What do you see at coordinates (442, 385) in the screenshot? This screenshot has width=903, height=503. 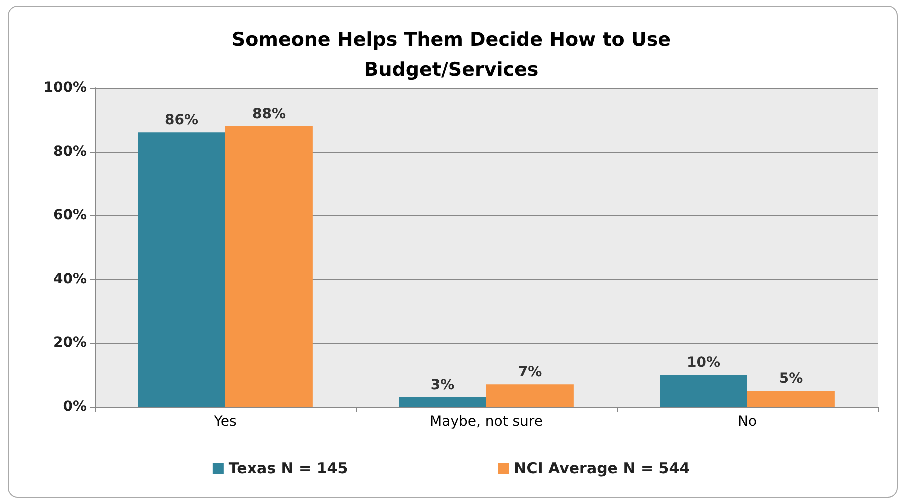 I see `data-label: 3%` at bounding box center [442, 385].